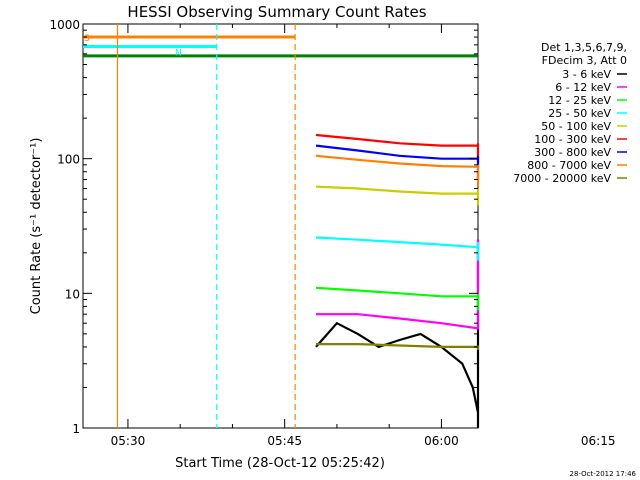 This screenshot has width=640, height=480. Describe the element at coordinates (280, 463) in the screenshot. I see `x-axis-label: Start Time (28-Oct-12 05:25:42)` at that location.